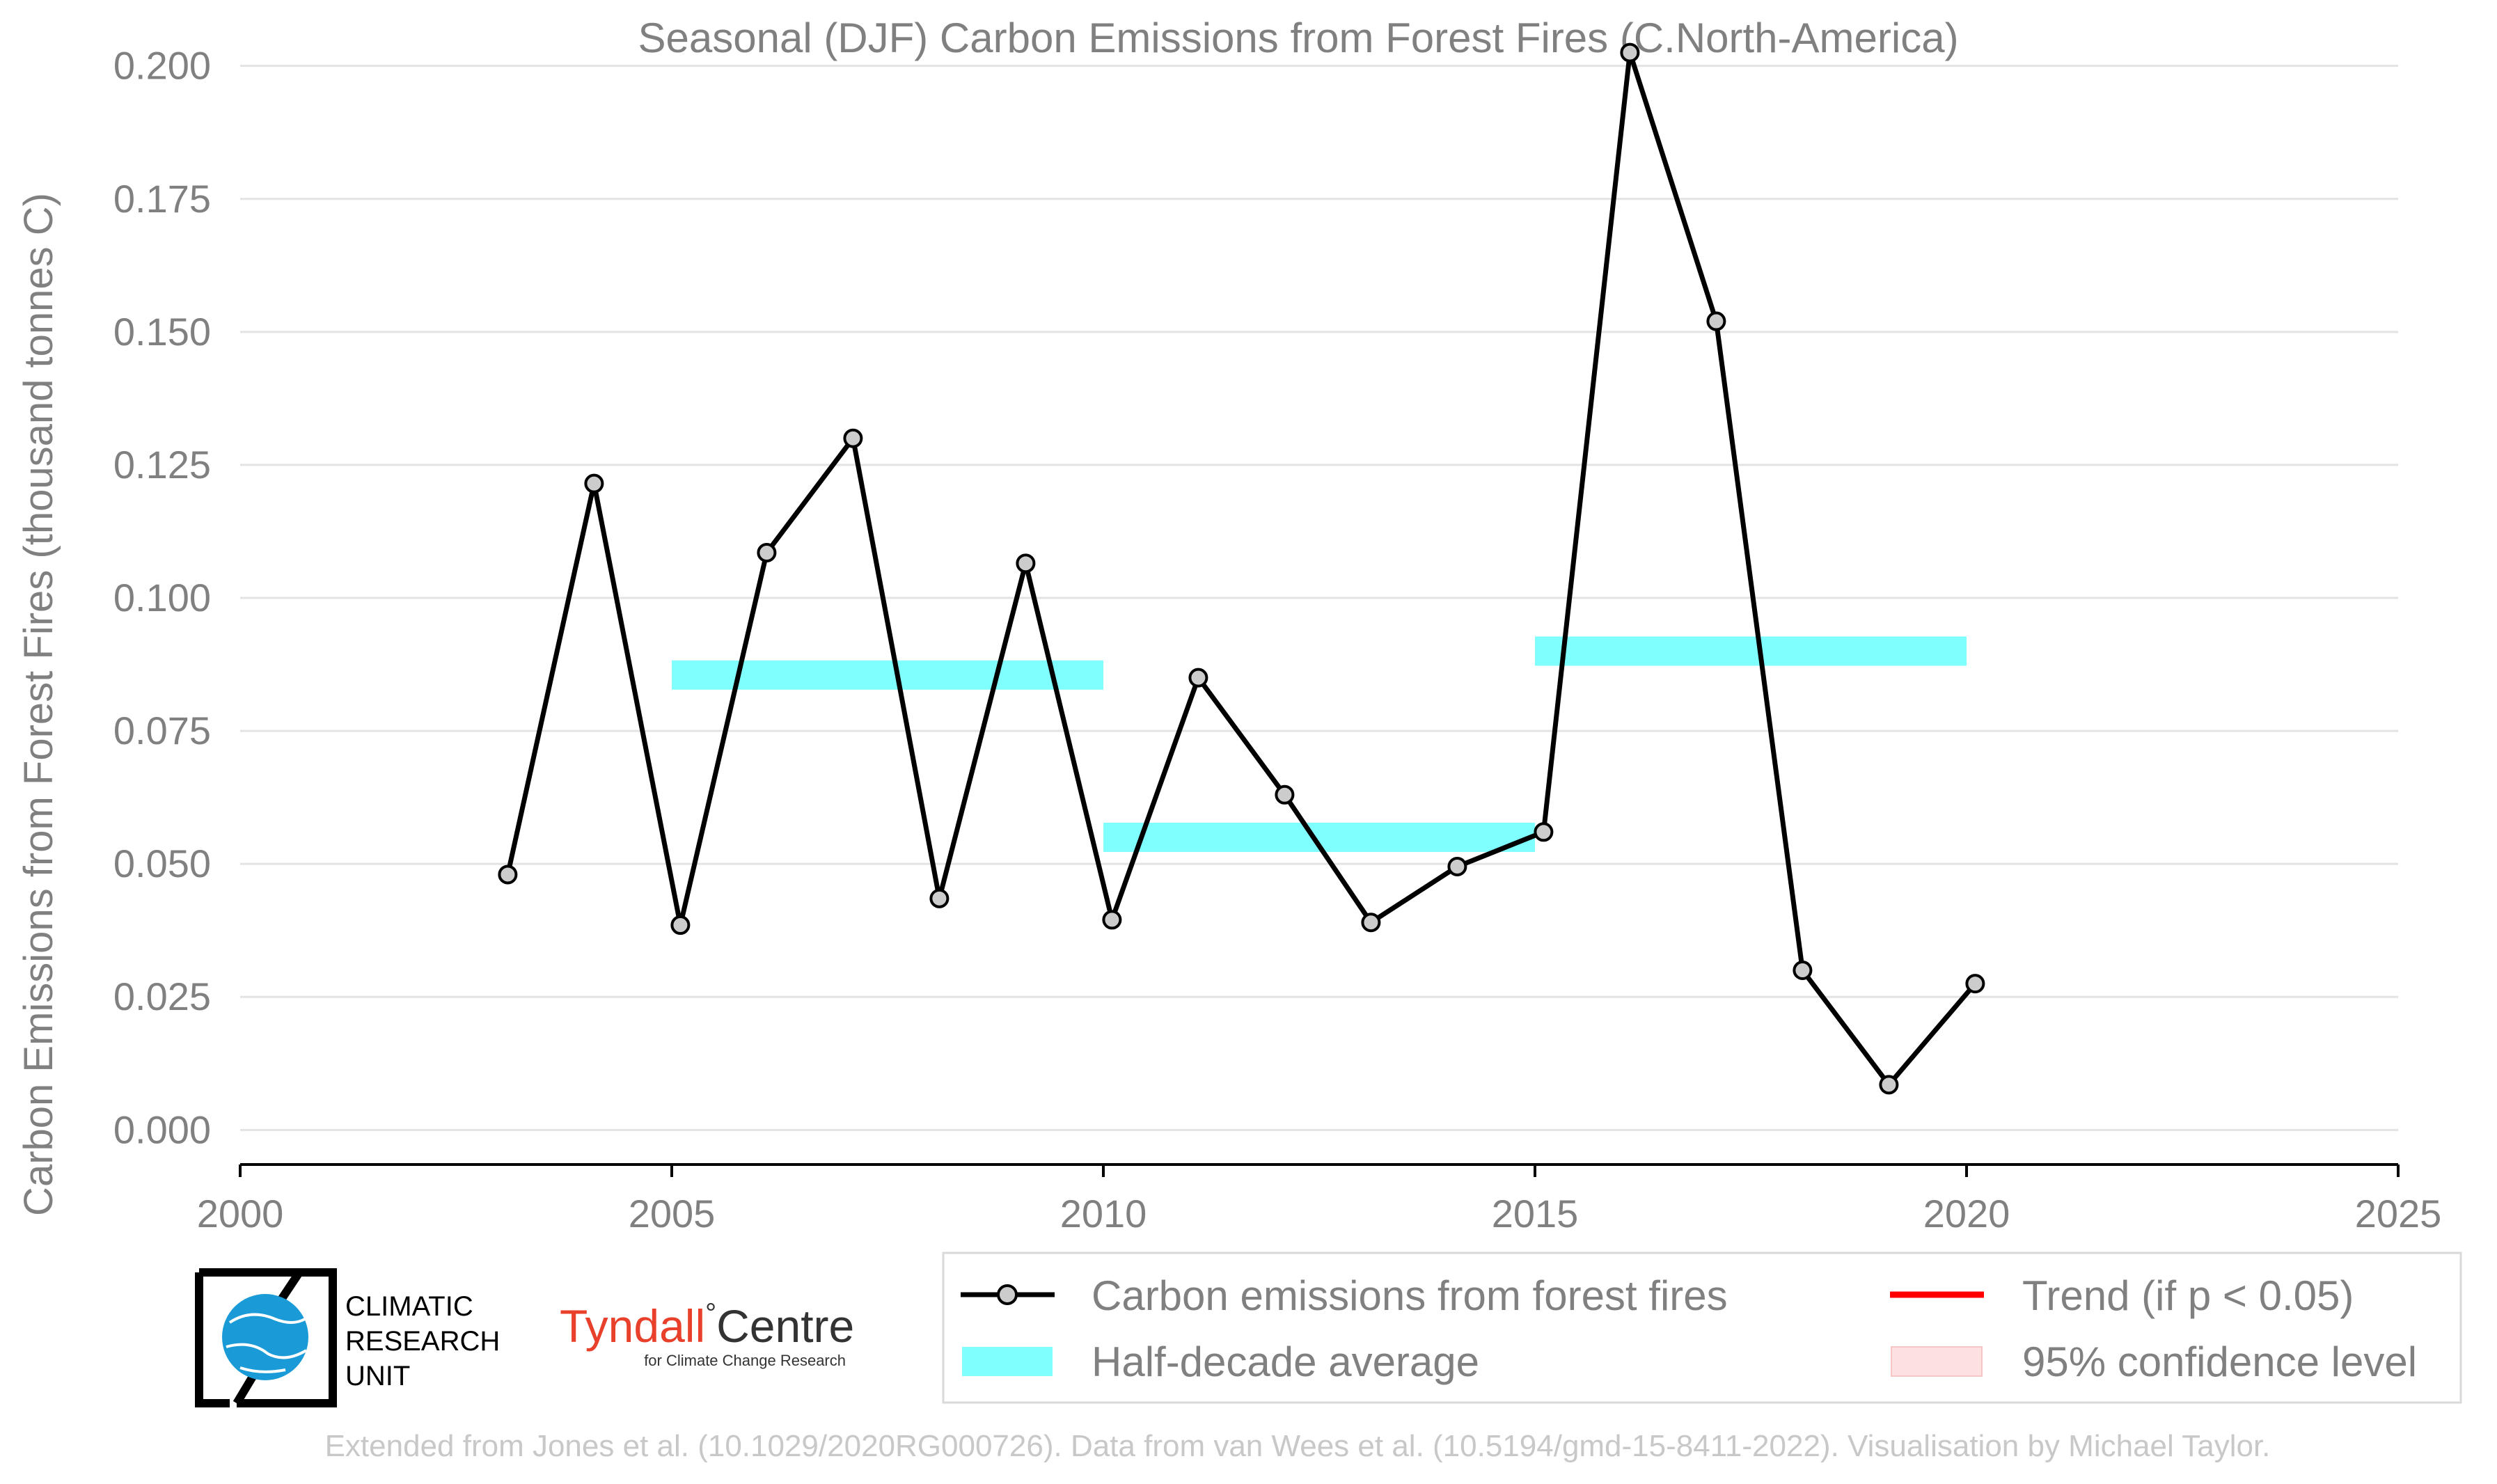 This screenshot has width=2497, height=1484. I want to click on y-tick-label: 0.125, so click(162, 465).